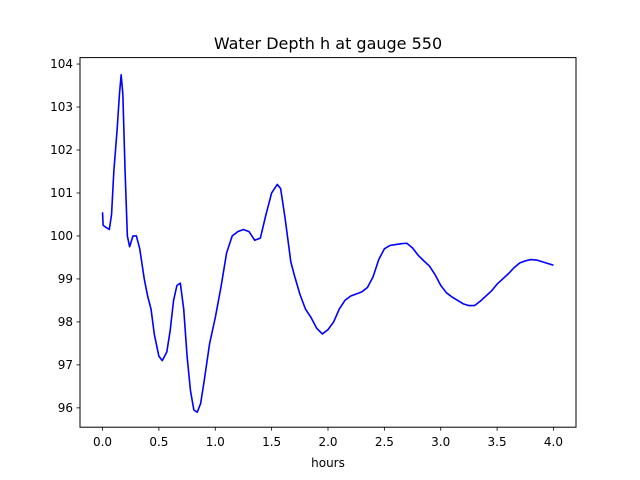 The height and width of the screenshot is (480, 640). Describe the element at coordinates (61, 150) in the screenshot. I see `y-tick-label: 102` at that location.